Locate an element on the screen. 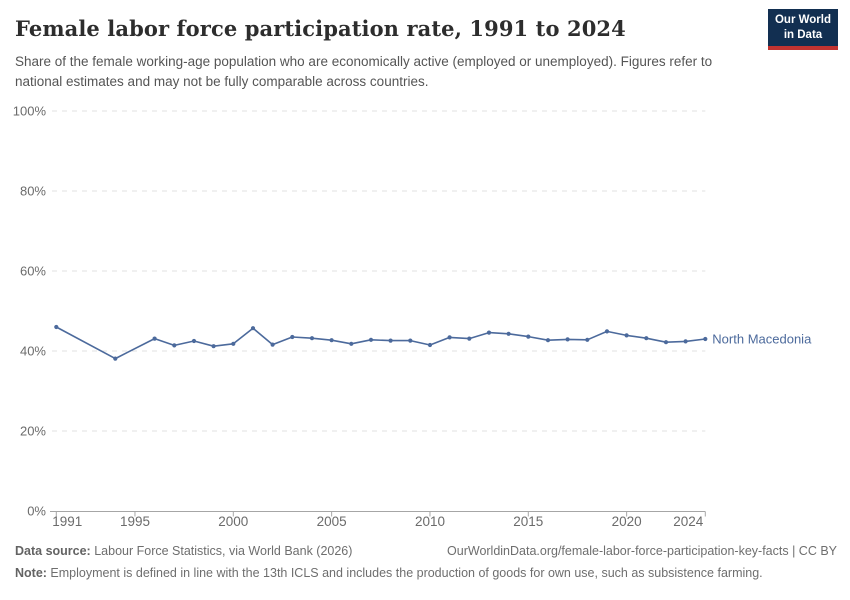 This screenshot has width=850, height=600. y-axis-tick-label: 20% is located at coordinates (33, 431).